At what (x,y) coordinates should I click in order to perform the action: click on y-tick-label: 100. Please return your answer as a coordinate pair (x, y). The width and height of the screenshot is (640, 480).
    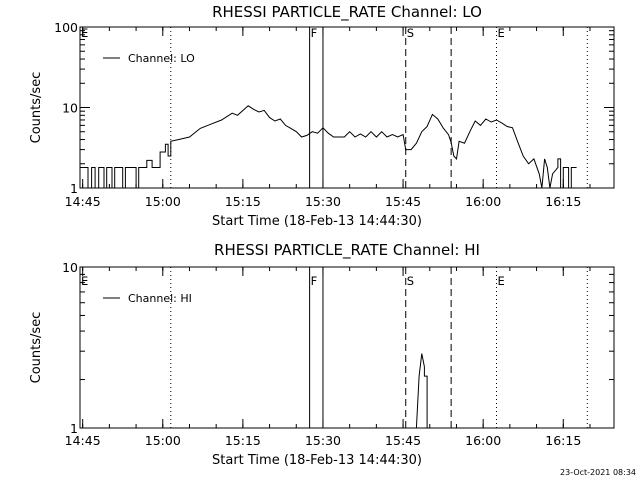
    Looking at the image, I should click on (66, 27).